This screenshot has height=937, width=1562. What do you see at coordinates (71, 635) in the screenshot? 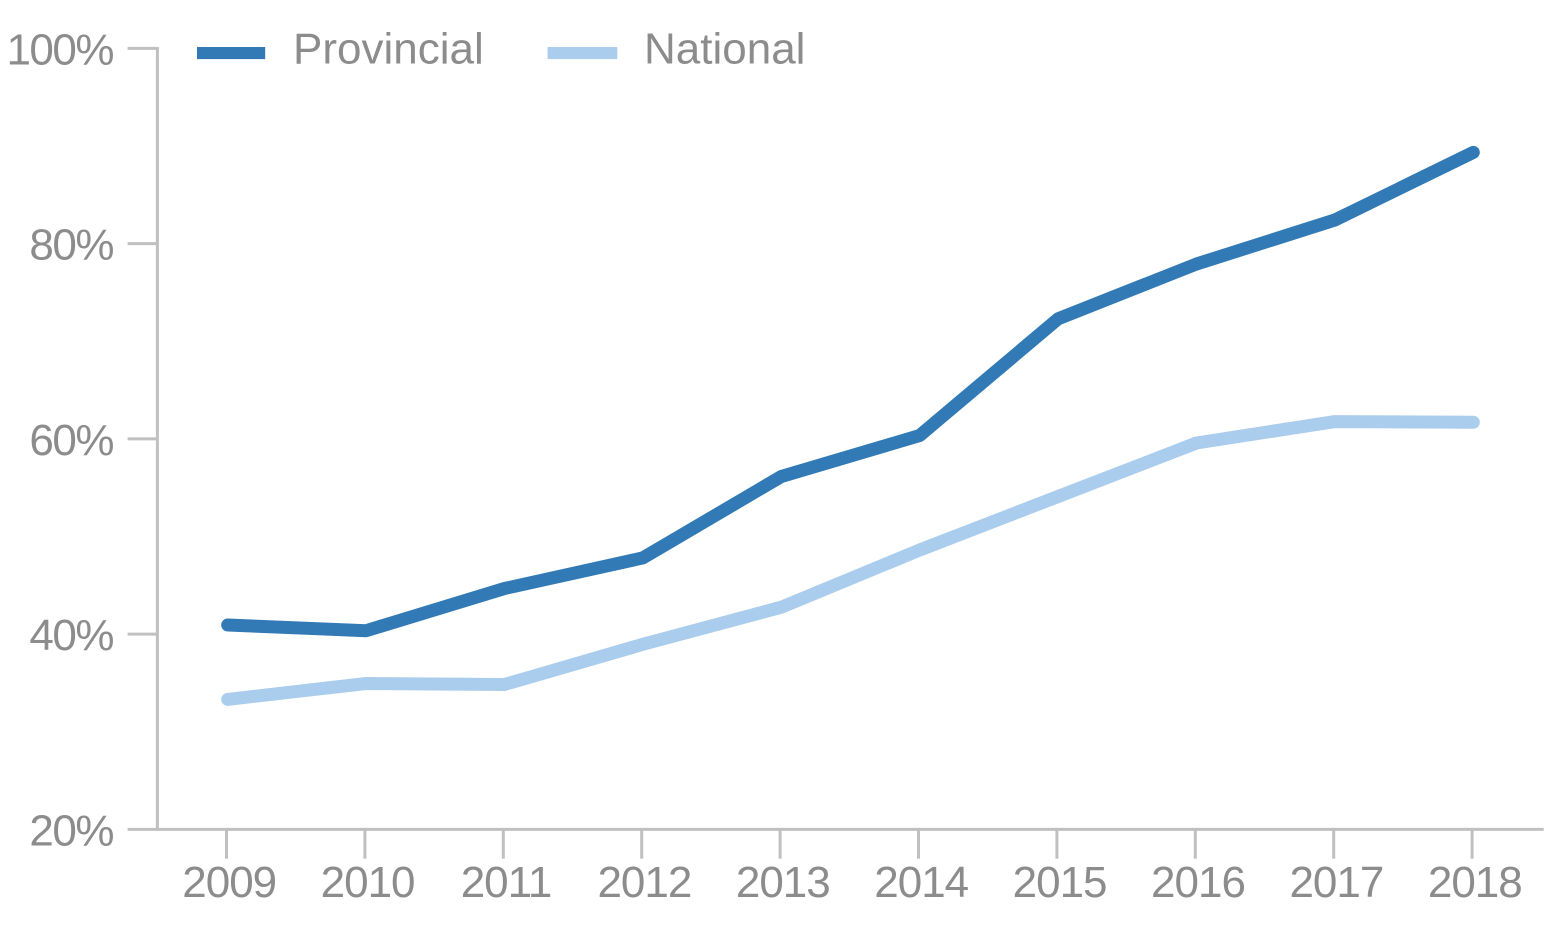
I see `svg-text: 40%` at bounding box center [71, 635].